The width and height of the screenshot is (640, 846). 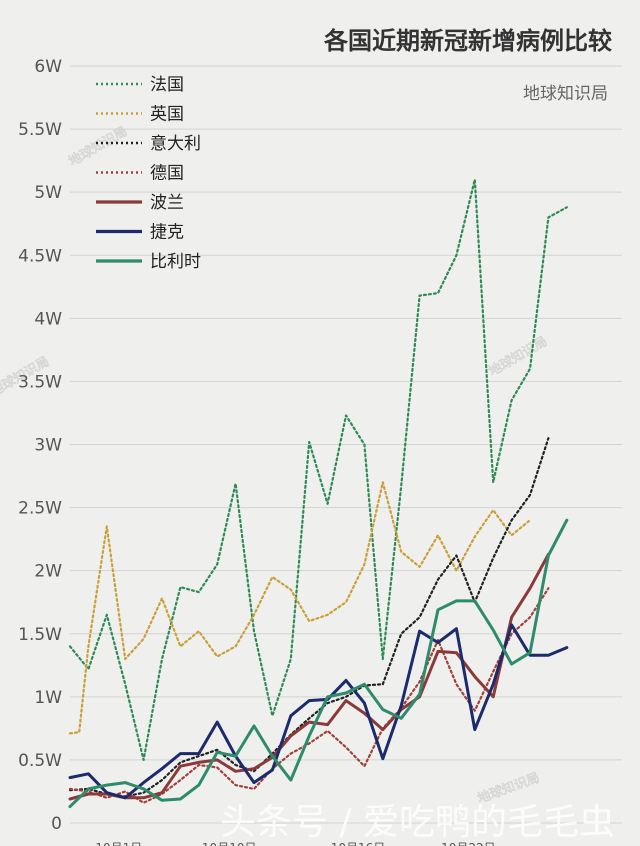 What do you see at coordinates (565, 94) in the screenshot?
I see `chart-source: 地球知识局` at bounding box center [565, 94].